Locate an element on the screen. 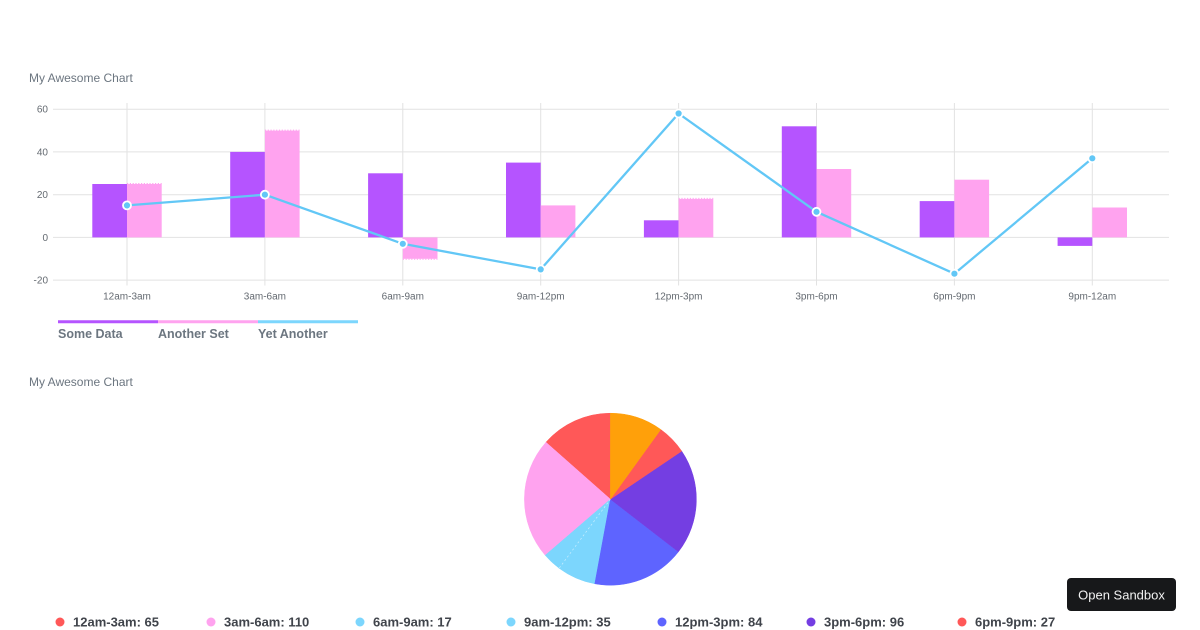 The image size is (1200, 630). svg-text: 3am-6am: 110 is located at coordinates (266, 622).